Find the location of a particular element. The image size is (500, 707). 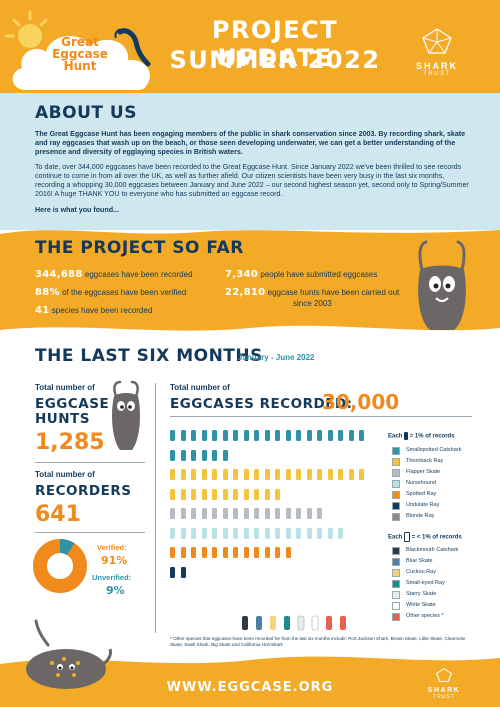

right-divider is located at coordinates (321, 416).